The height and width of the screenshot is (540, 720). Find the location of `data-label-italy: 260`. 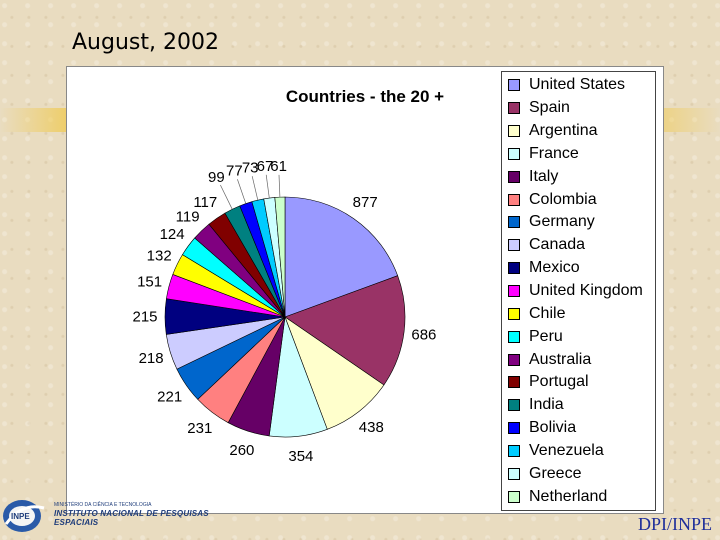

data-label-italy: 260 is located at coordinates (241, 450).